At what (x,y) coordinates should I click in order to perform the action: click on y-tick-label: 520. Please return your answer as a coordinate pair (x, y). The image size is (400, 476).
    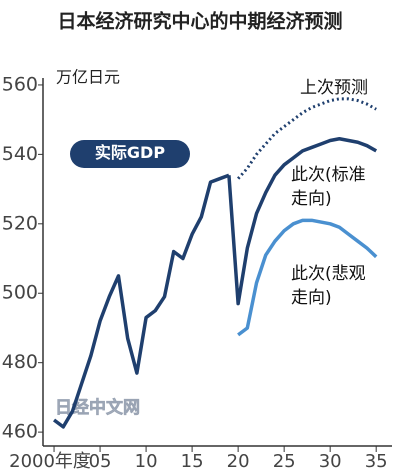
    Looking at the image, I should click on (20, 223).